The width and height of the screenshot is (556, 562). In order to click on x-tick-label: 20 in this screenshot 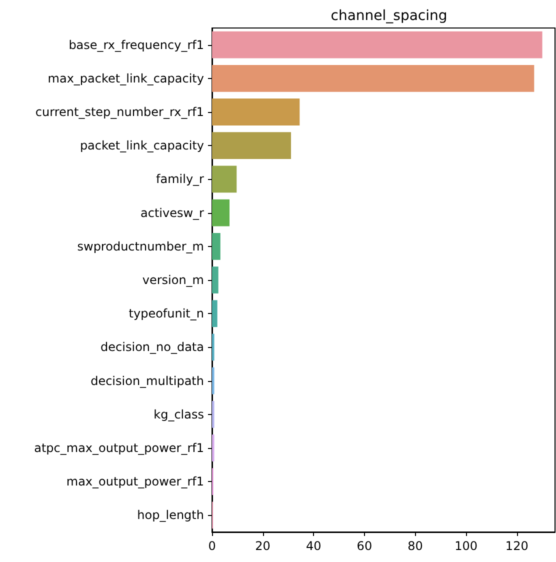, I will do `click(262, 546)`.